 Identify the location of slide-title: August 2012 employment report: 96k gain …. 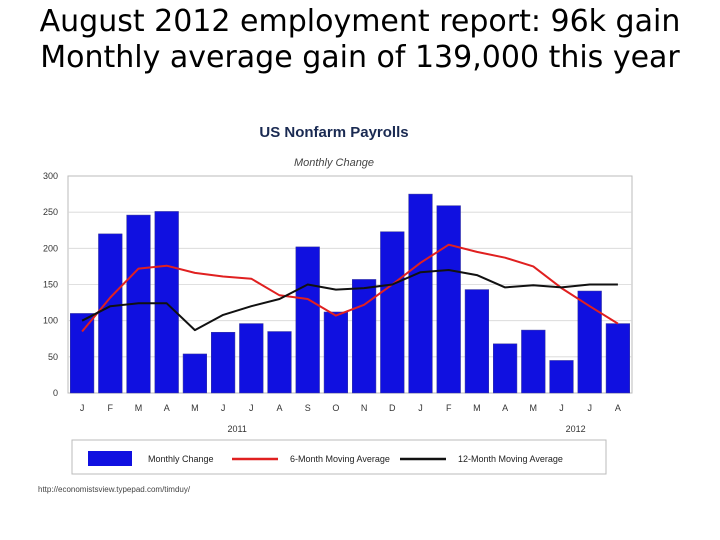
(360, 40).